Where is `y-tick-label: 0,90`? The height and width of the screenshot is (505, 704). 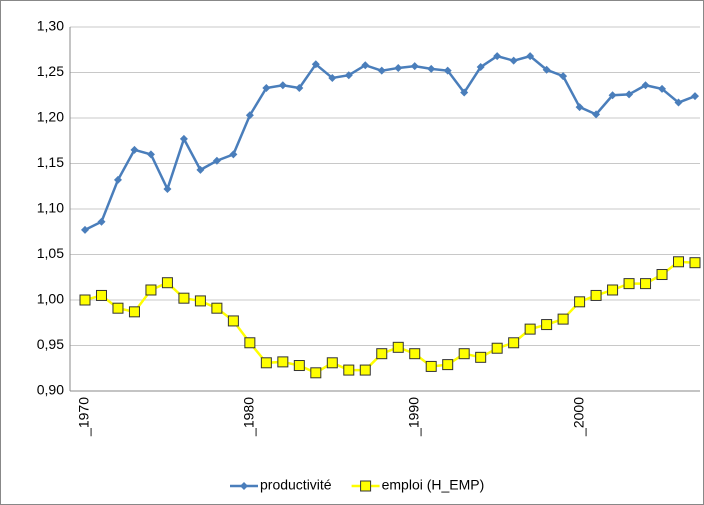 y-tick-label: 0,90 is located at coordinates (50, 390).